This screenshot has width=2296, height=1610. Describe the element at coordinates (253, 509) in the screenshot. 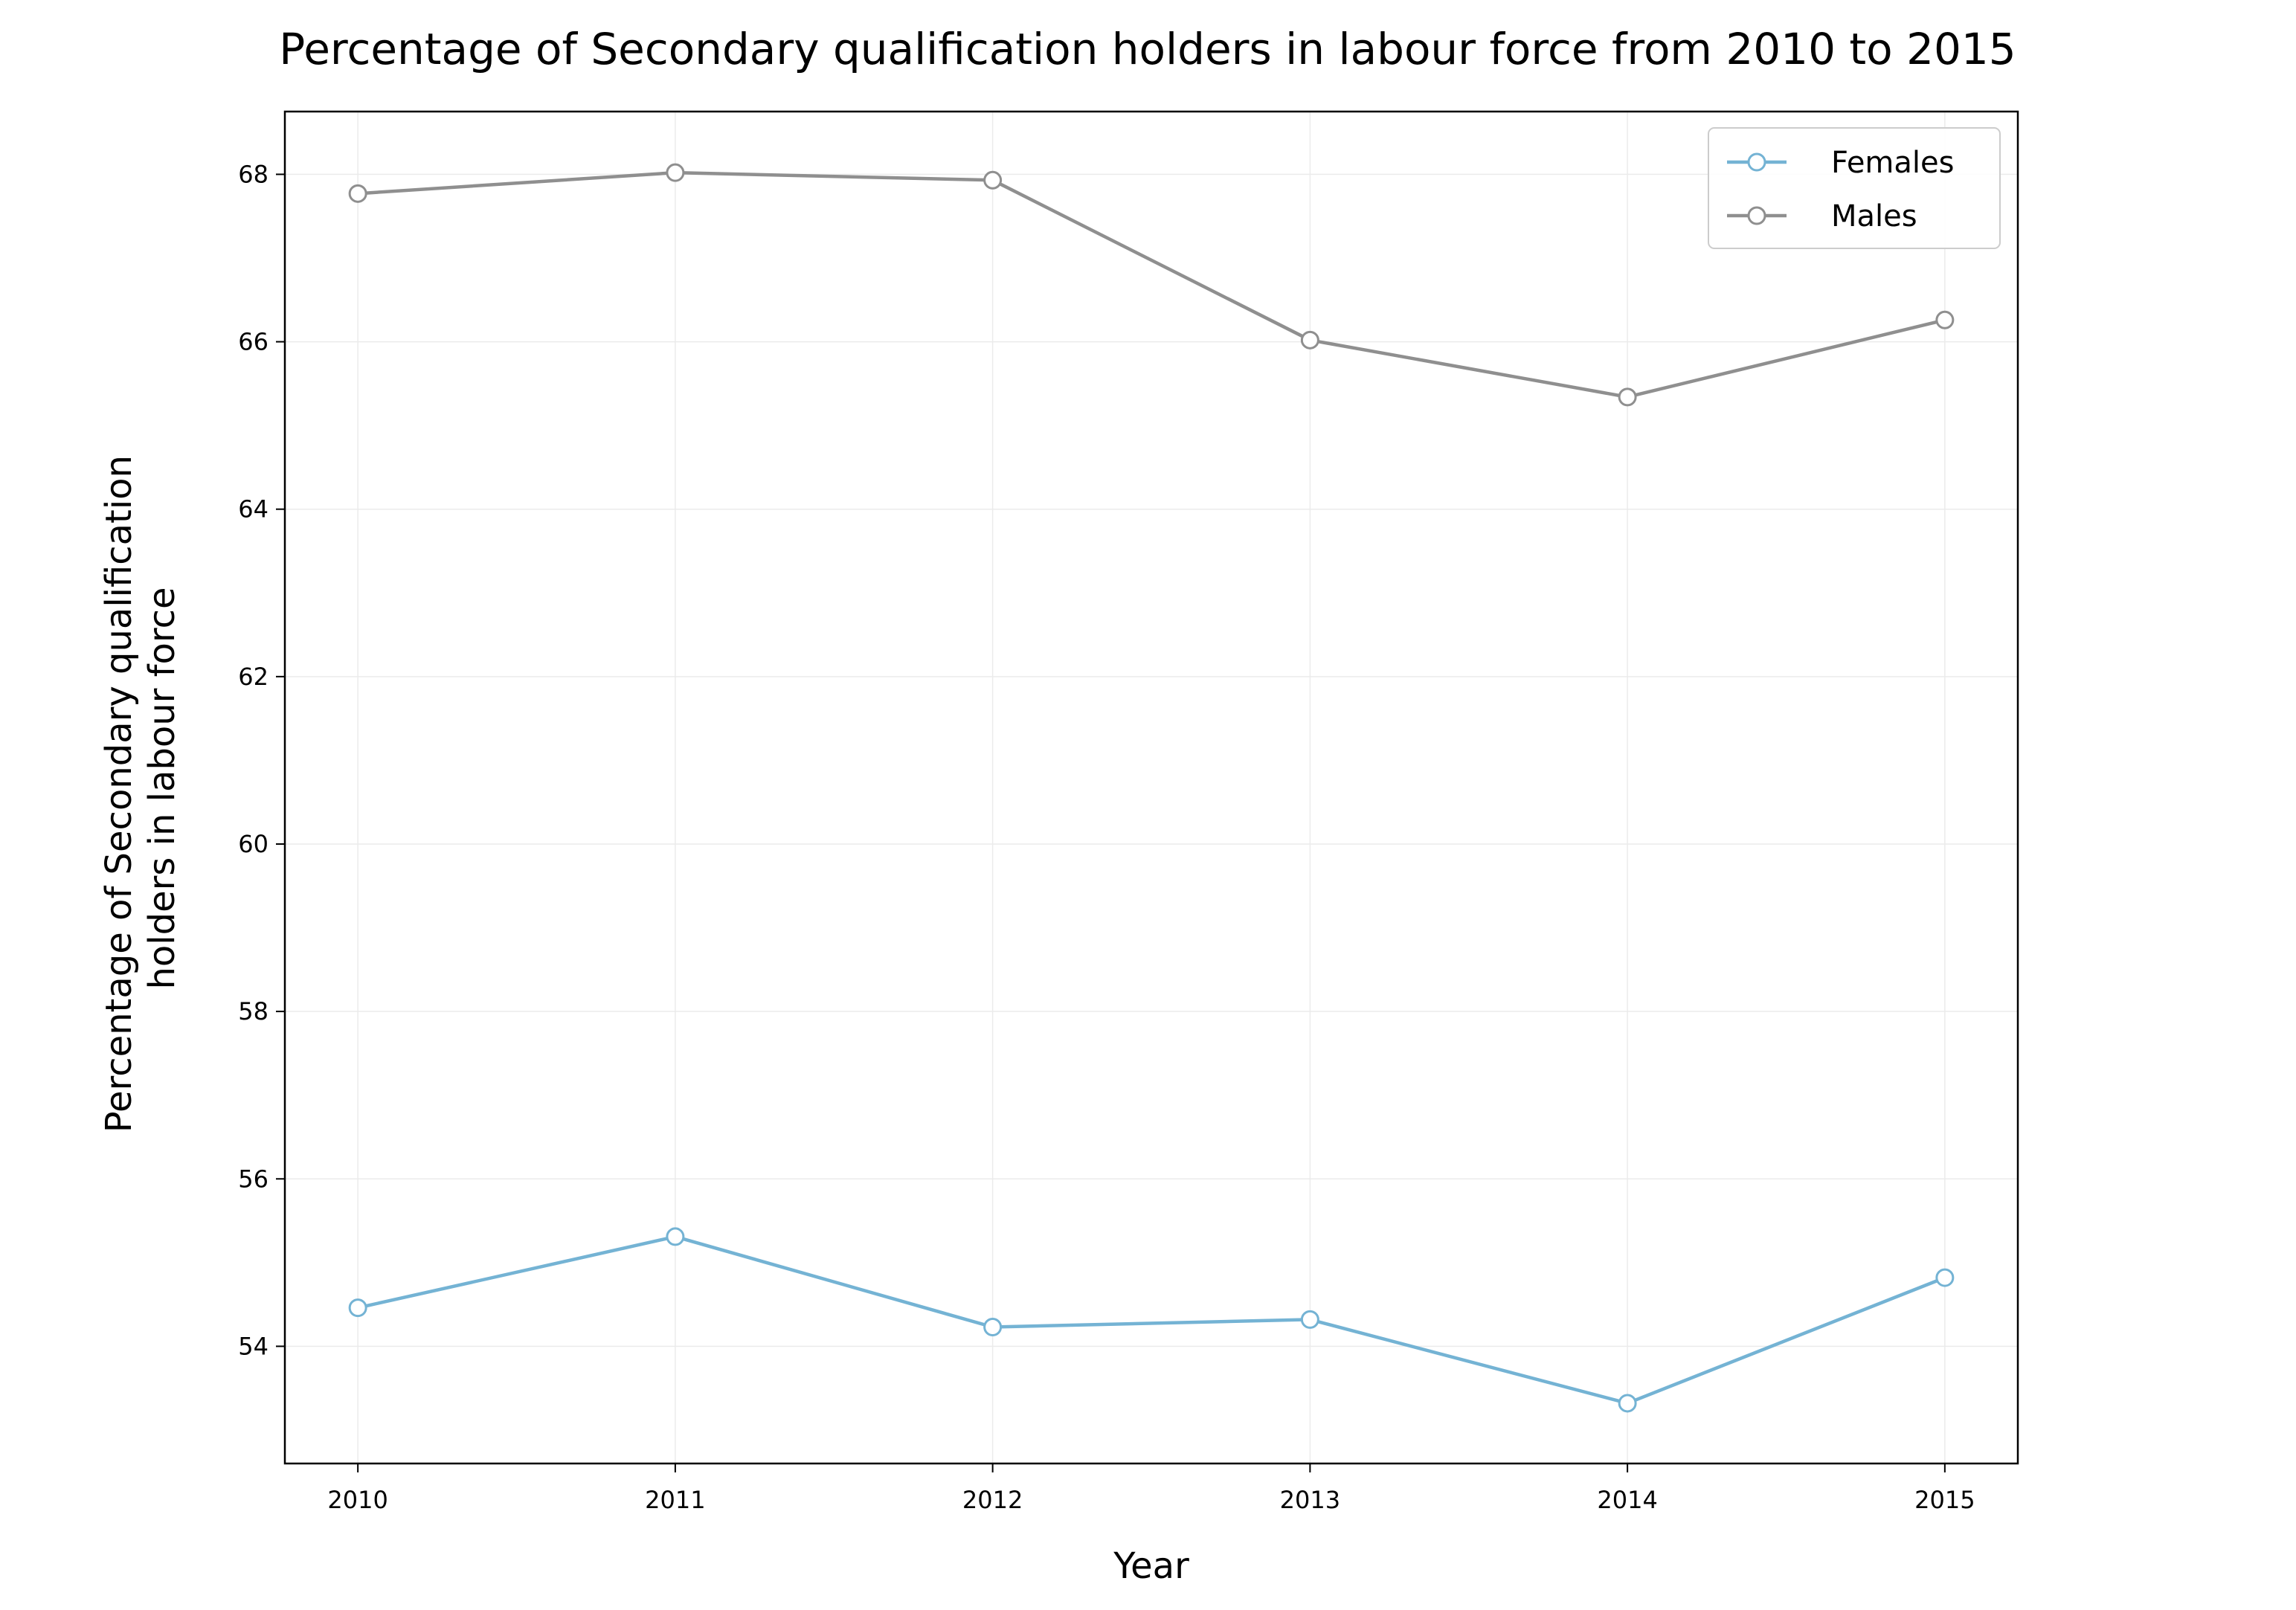

I see `y-tick-label: 64` at that location.